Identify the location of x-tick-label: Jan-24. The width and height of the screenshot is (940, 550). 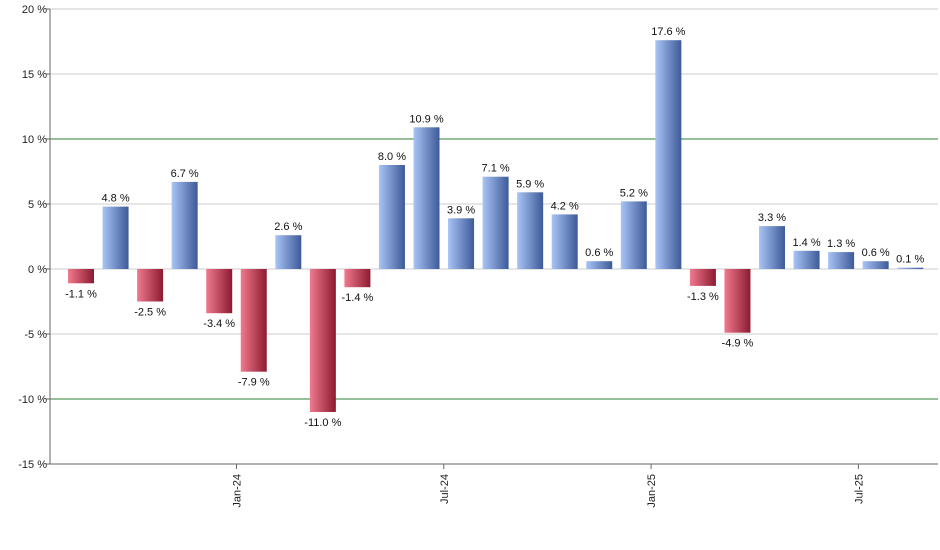
(237, 491).